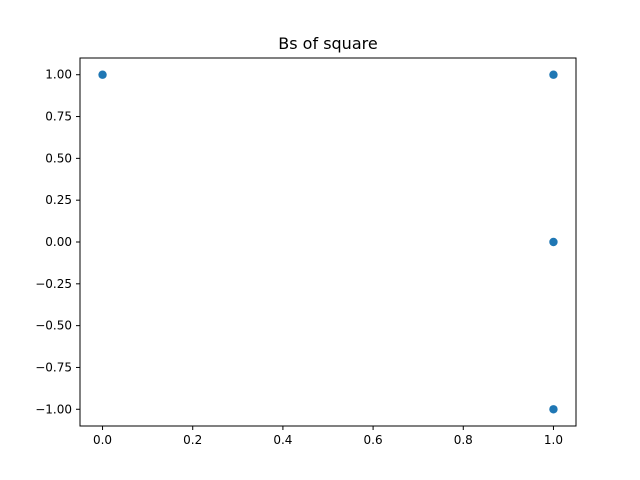  I want to click on y-tick-label: 1.00, so click(58, 75).